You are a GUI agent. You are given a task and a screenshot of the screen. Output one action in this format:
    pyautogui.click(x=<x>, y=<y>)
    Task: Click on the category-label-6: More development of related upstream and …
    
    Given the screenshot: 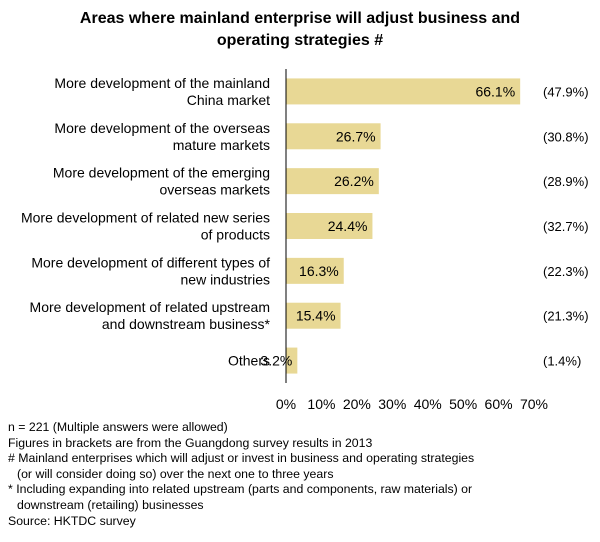 What is the action you would take?
    pyautogui.click(x=150, y=315)
    